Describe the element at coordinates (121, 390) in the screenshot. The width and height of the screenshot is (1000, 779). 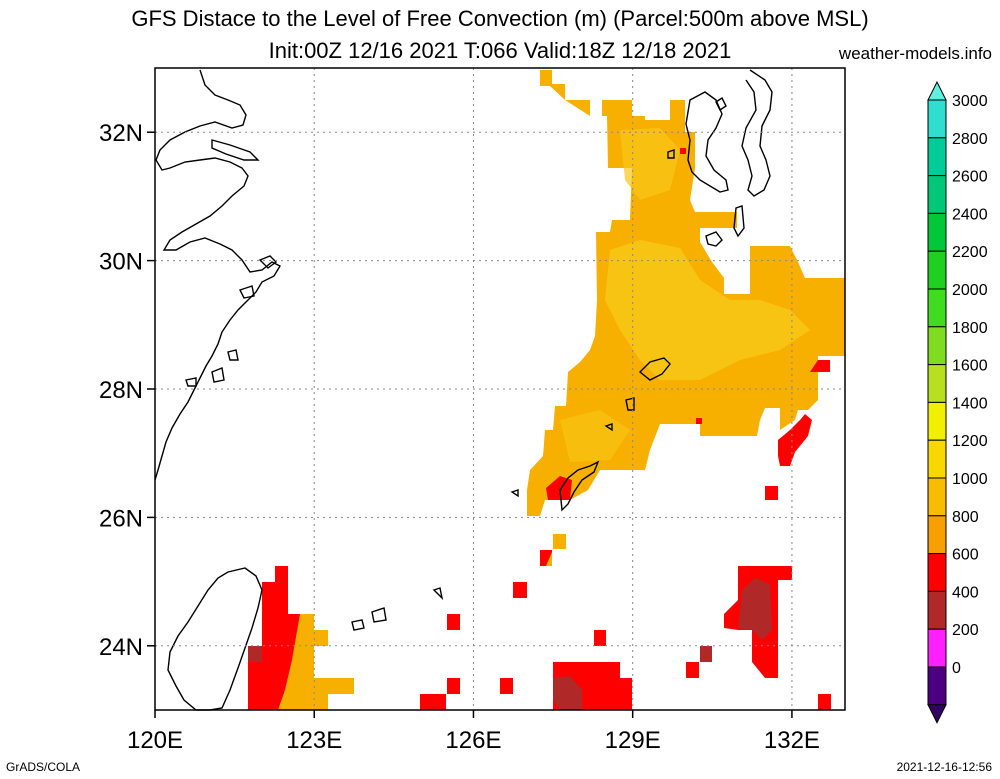
I see `y-tick-label: 28N` at that location.